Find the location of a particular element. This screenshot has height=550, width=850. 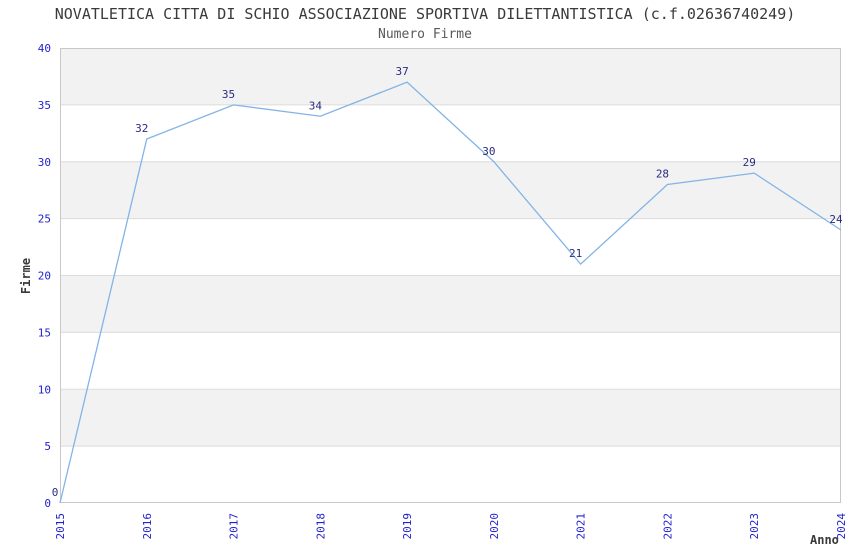

x-tick-label: 2017 is located at coordinates (234, 526).